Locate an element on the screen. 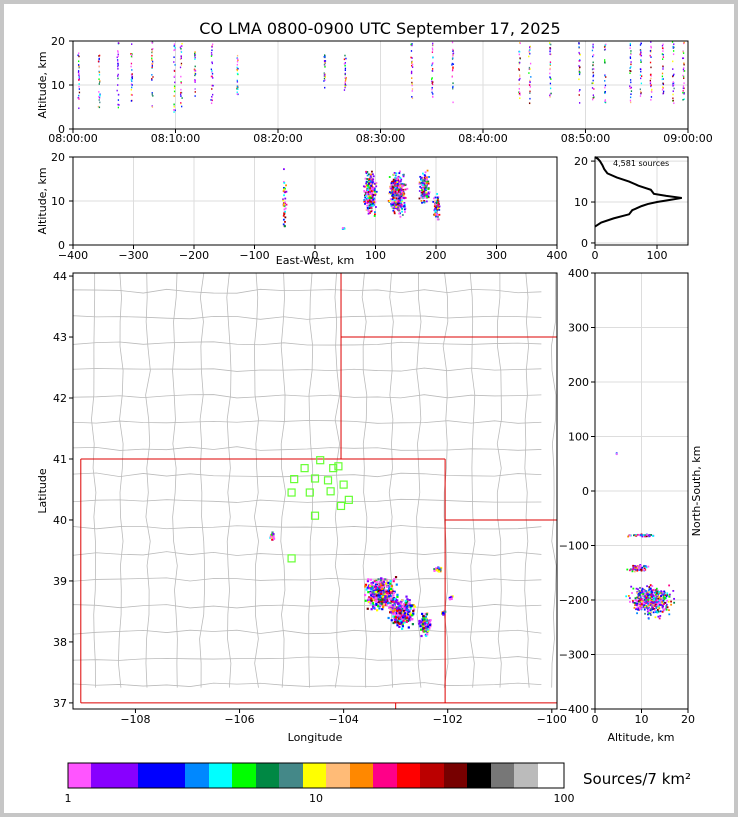  ns-height-ytick-label: 100 is located at coordinates (578, 437).